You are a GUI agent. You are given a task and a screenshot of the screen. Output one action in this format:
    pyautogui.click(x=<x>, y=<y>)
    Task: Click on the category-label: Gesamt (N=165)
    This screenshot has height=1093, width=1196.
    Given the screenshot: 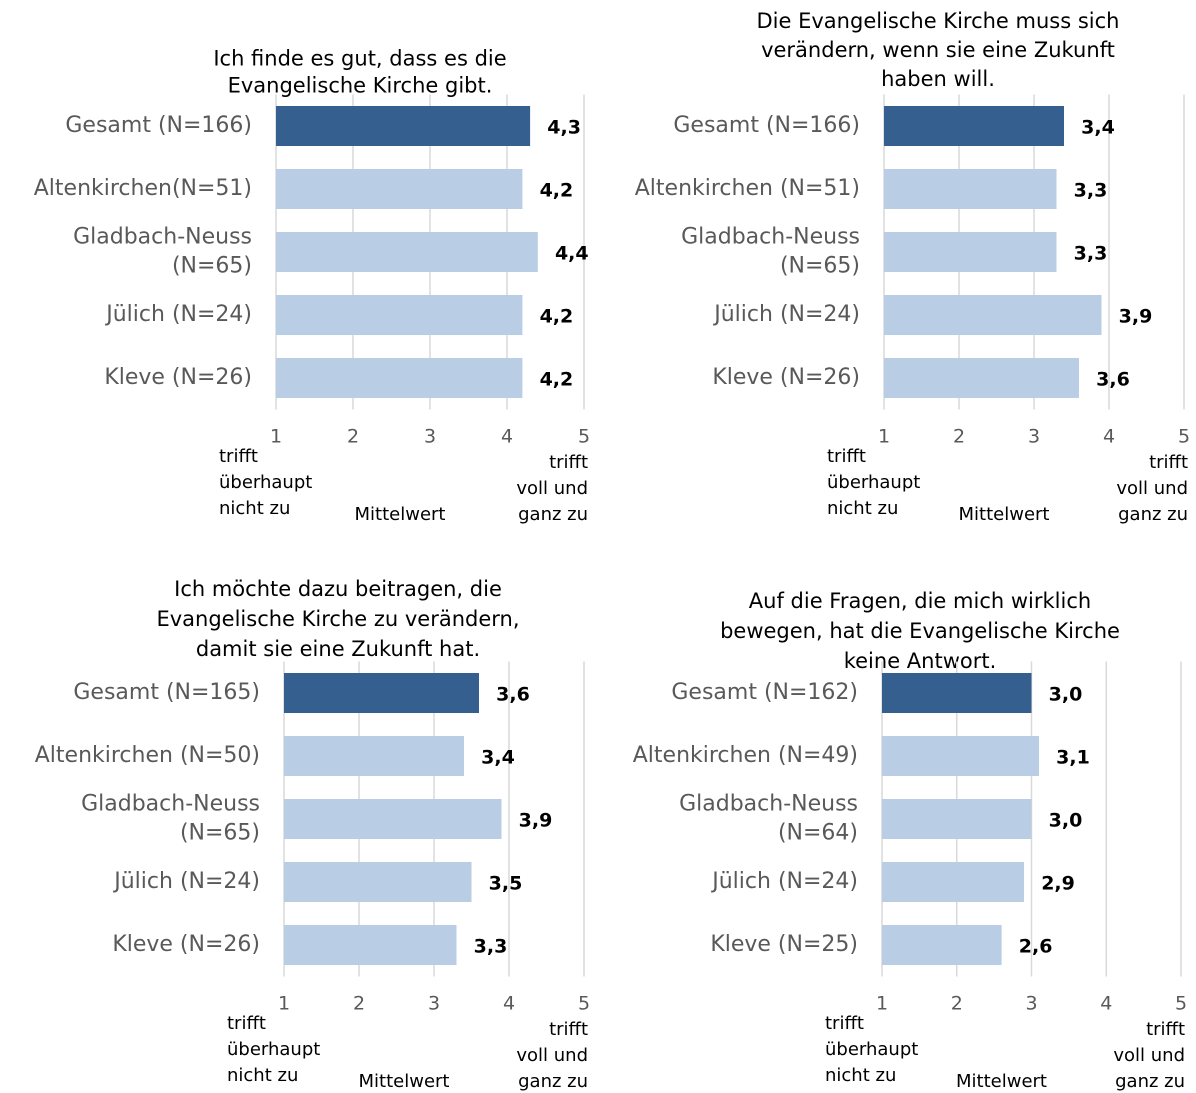 What is the action you would take?
    pyautogui.click(x=166, y=692)
    